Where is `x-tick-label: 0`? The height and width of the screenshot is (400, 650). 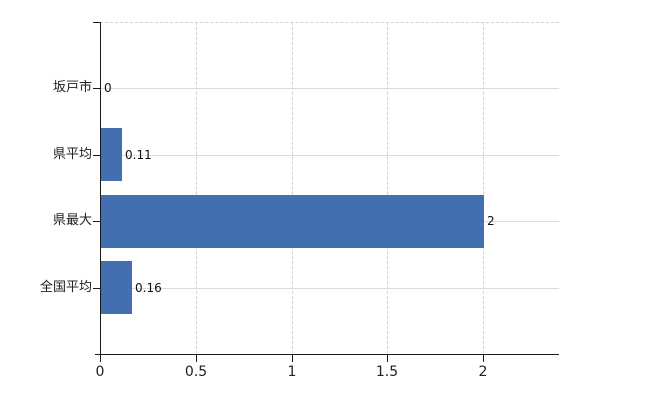 x-tick-label: 0 is located at coordinates (100, 372).